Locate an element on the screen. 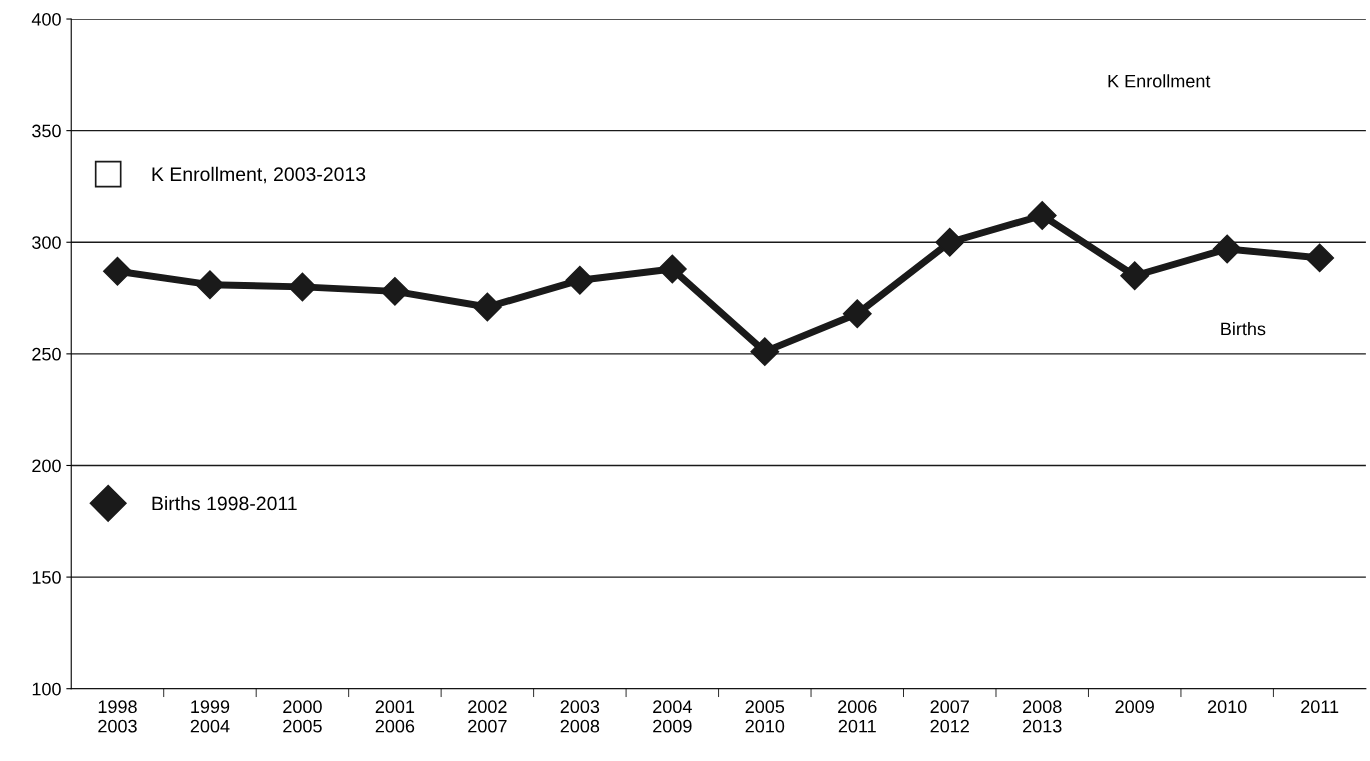  x-tick-label: 2005 2010 is located at coordinates (765, 716).